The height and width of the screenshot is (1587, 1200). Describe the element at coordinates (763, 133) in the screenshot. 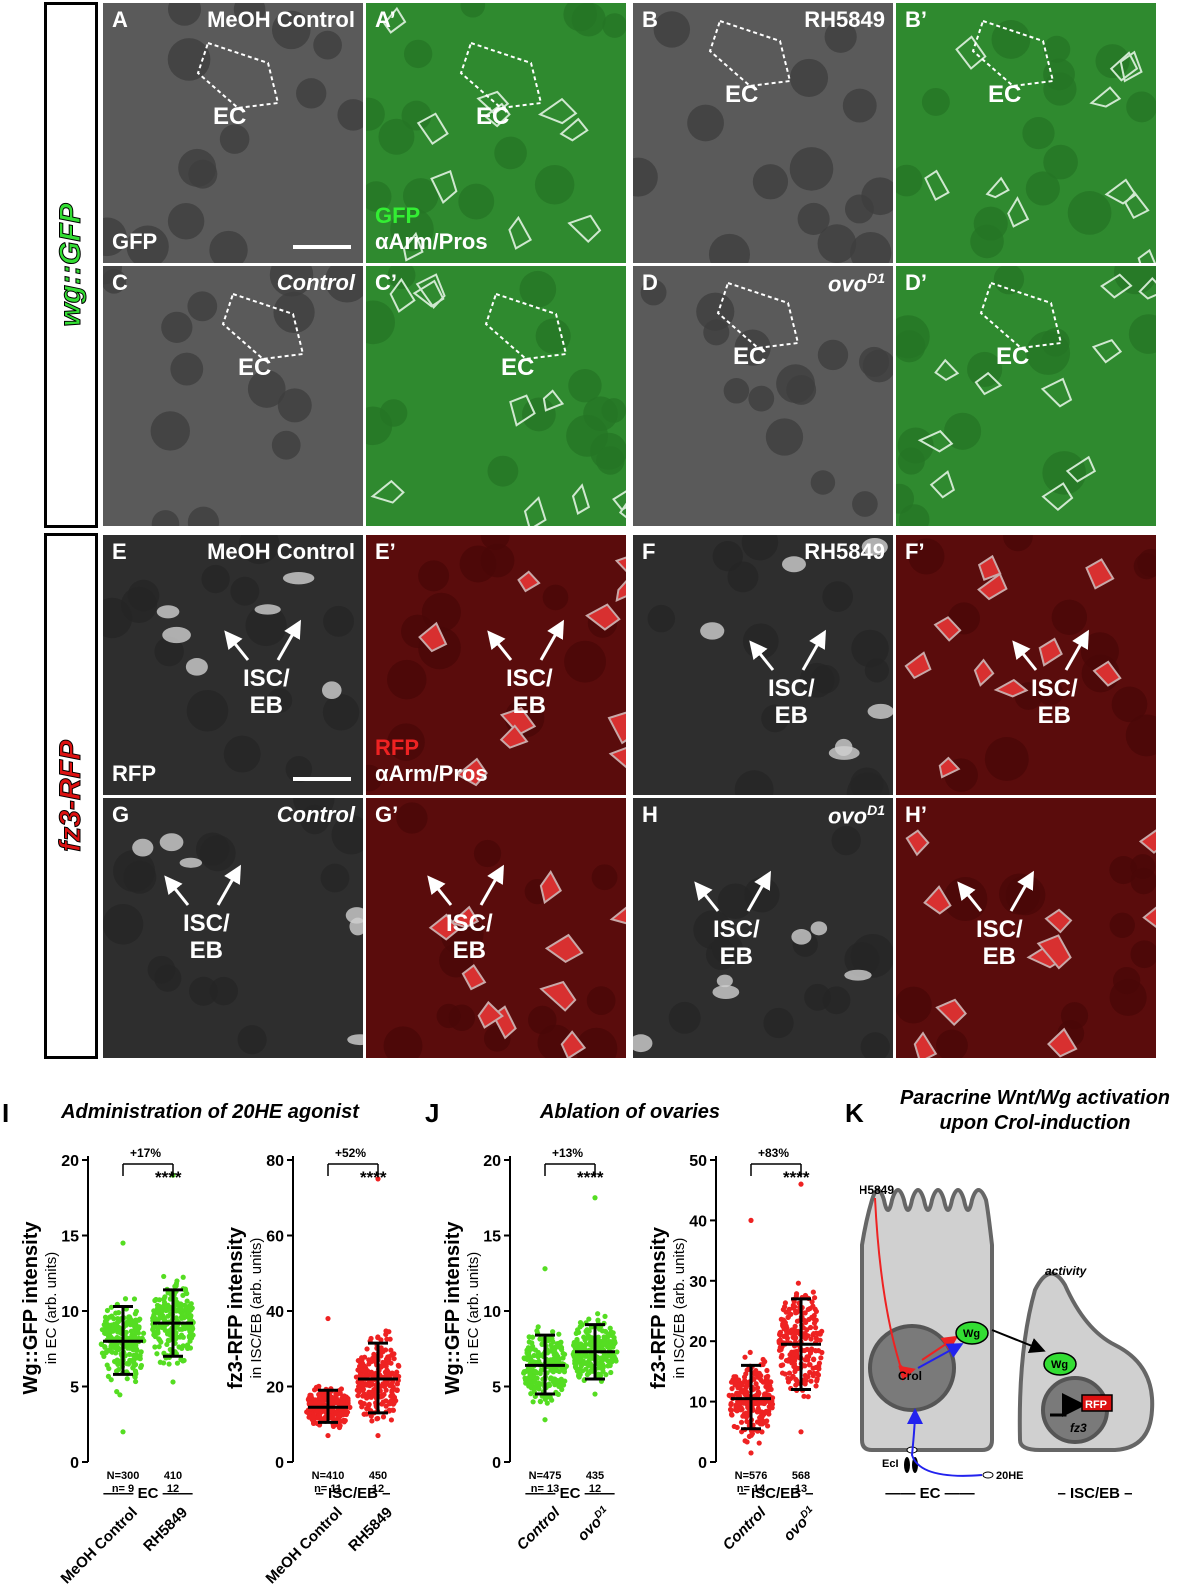

I see `micrograph-image` at that location.